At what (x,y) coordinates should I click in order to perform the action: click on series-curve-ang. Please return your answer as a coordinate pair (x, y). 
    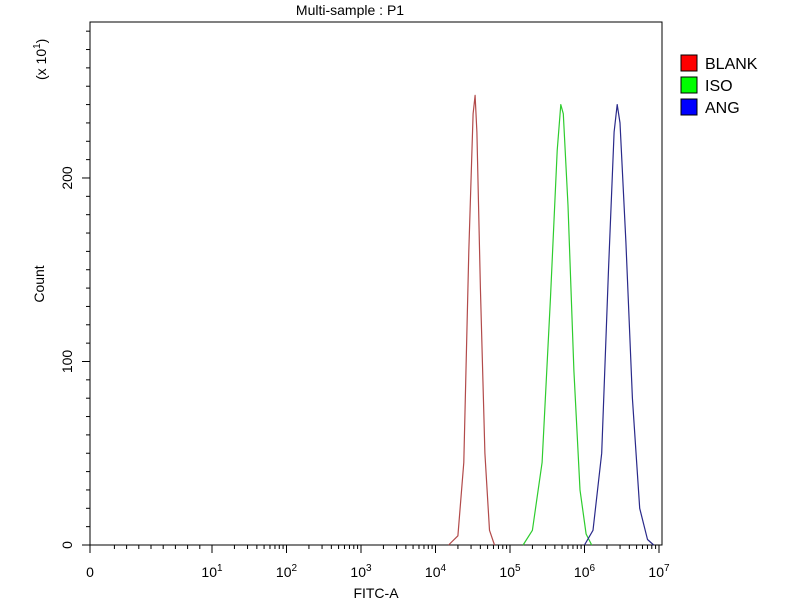
    Looking at the image, I should click on (619, 325).